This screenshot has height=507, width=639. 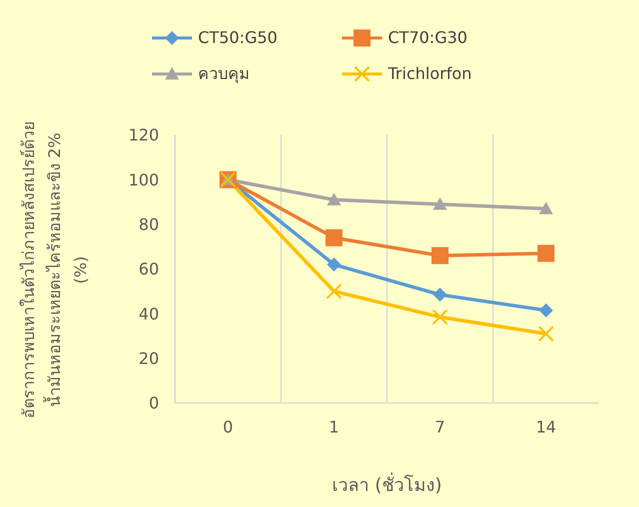 I want to click on y-tick-label: 40, so click(x=148, y=314).